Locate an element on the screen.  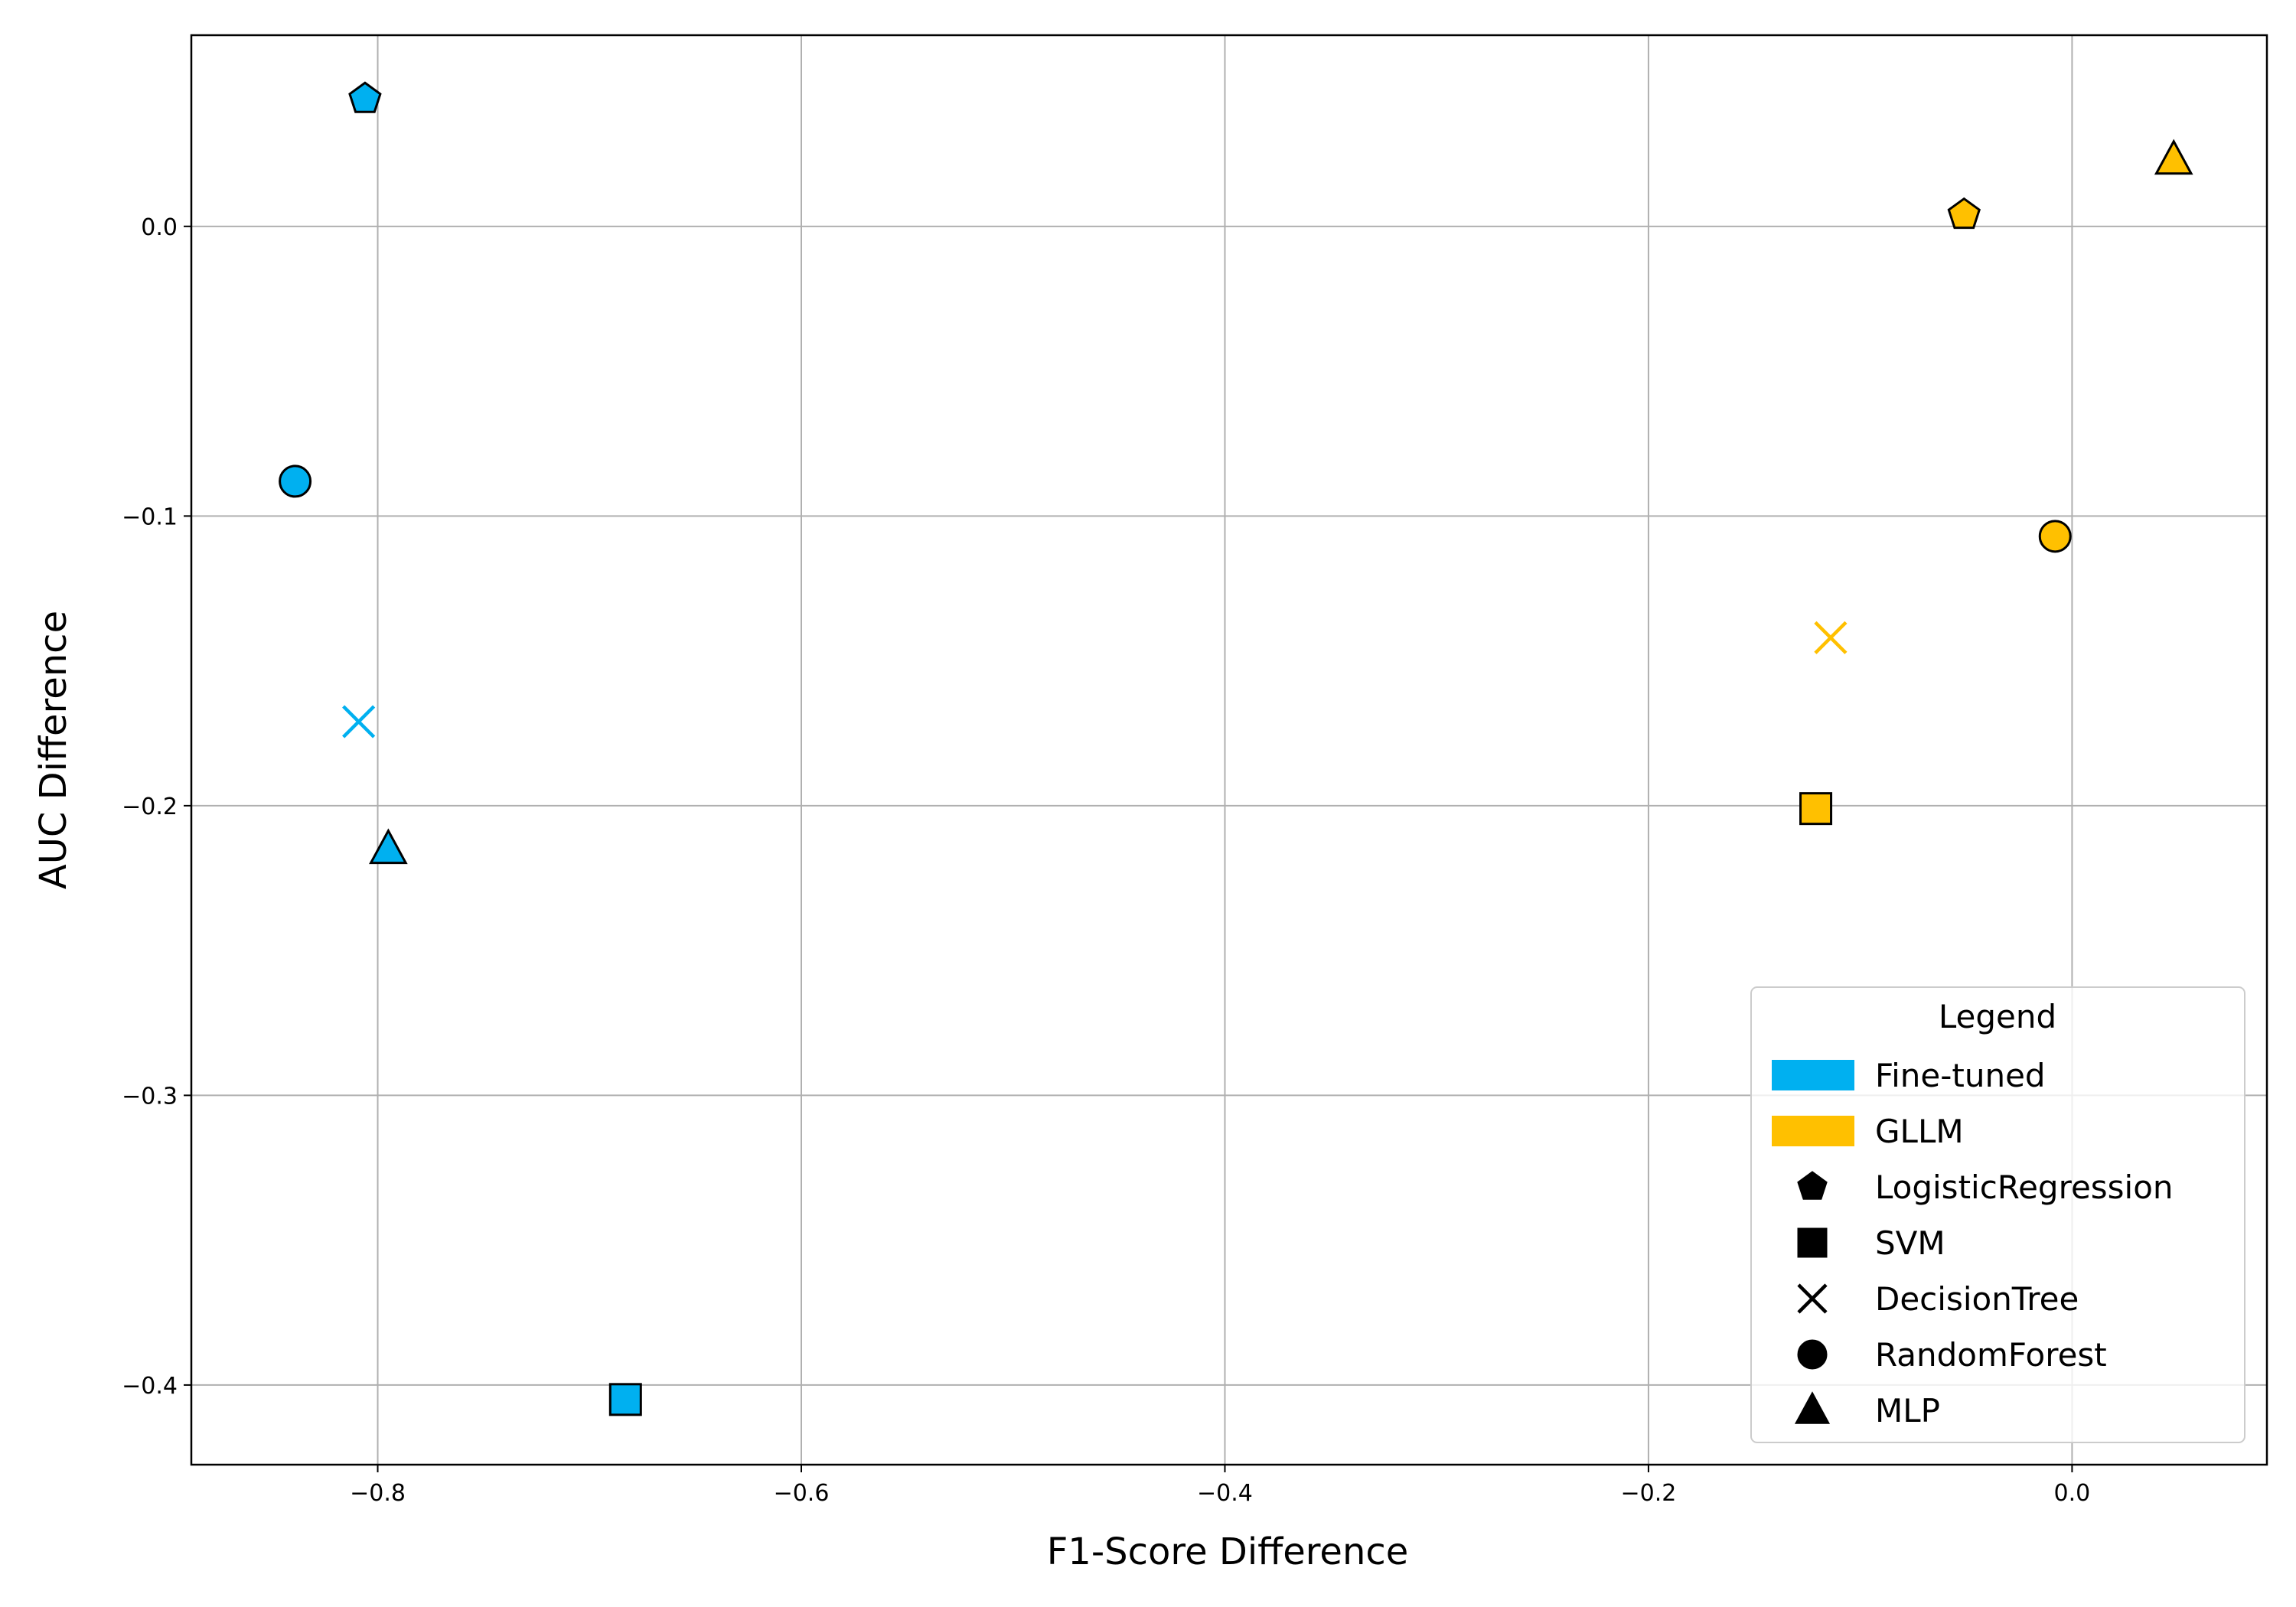
point-fine-tuned-svm is located at coordinates (625, 1399).